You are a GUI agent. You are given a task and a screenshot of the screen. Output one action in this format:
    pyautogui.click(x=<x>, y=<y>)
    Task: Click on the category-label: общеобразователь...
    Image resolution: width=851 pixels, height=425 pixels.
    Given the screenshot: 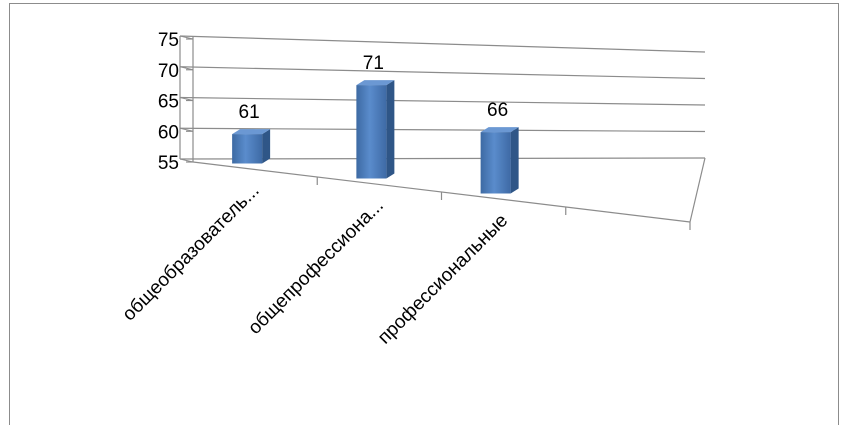 What is the action you would take?
    pyautogui.click(x=191, y=252)
    